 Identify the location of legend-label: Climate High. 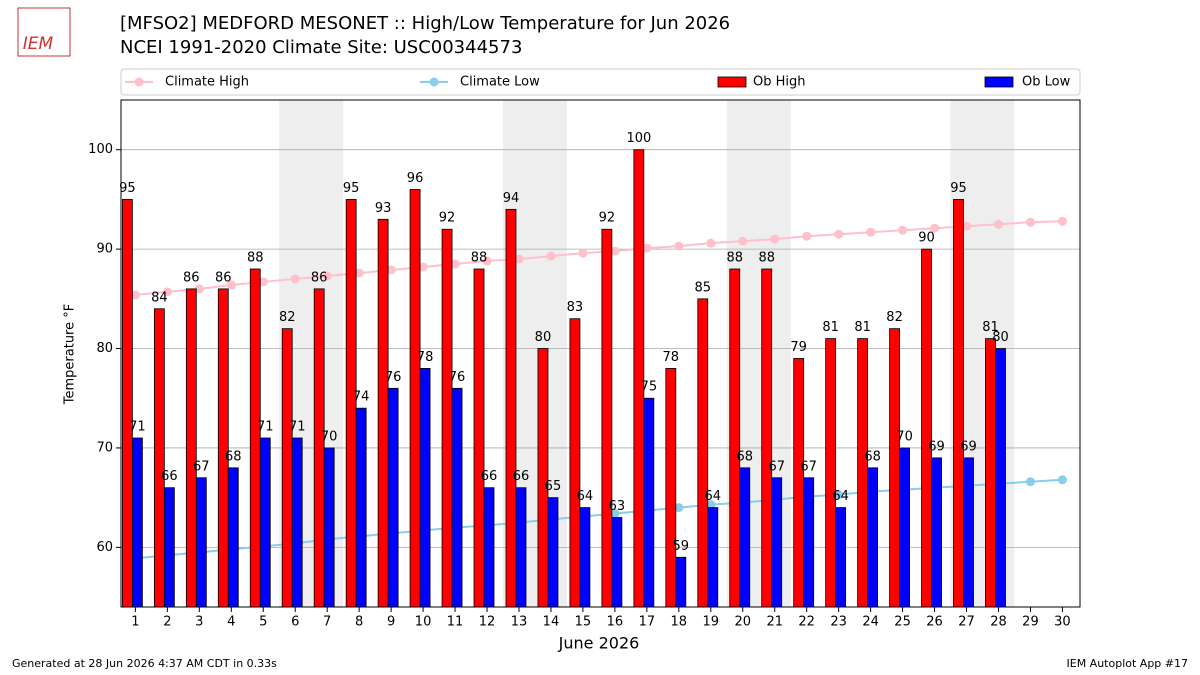
(207, 82).